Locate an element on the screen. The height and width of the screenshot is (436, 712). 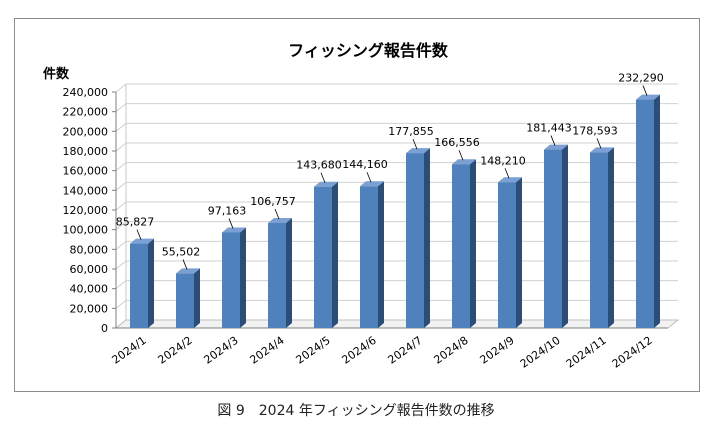
x-tick-label: 2024/10 is located at coordinates (540, 352).